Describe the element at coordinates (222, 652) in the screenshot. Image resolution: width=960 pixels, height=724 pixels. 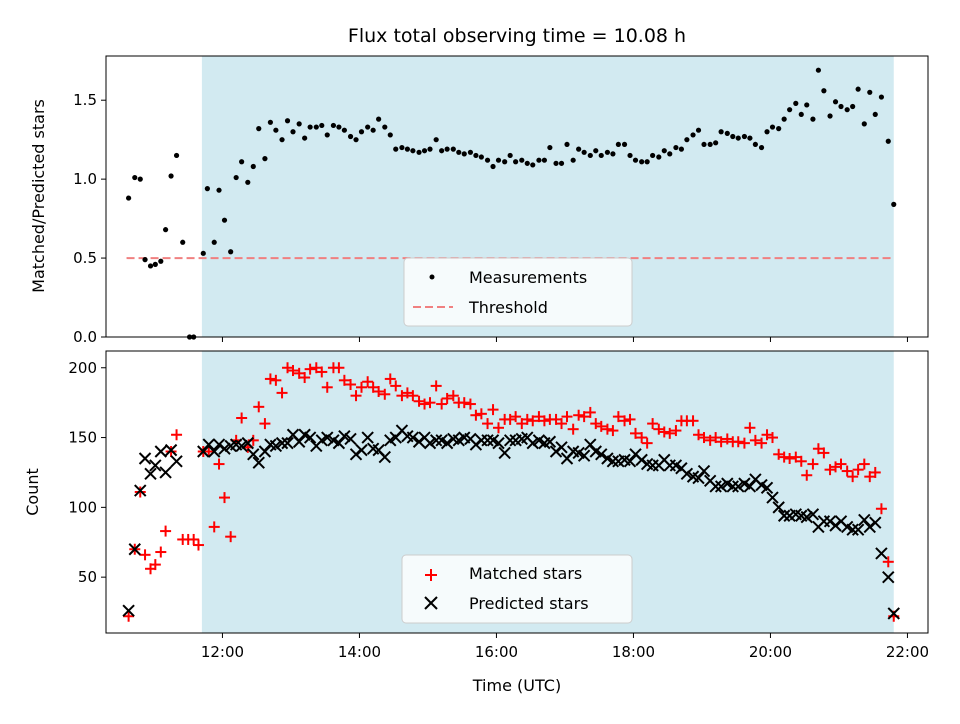
I see `x-tick-label: 12:00` at that location.